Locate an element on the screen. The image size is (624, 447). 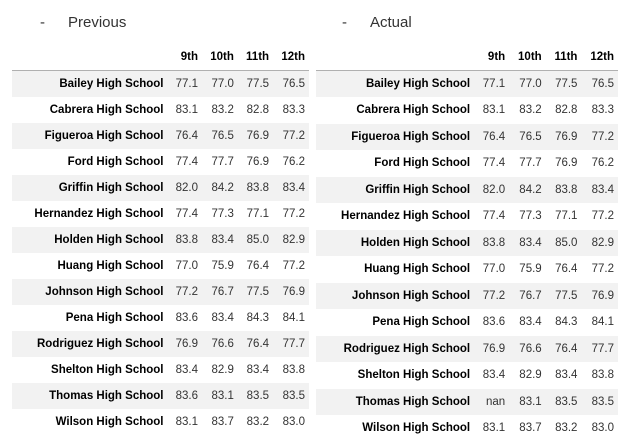
table-row: Pena High School 83.6 83.4 84.3 84.1 is located at coordinates (160, 317).